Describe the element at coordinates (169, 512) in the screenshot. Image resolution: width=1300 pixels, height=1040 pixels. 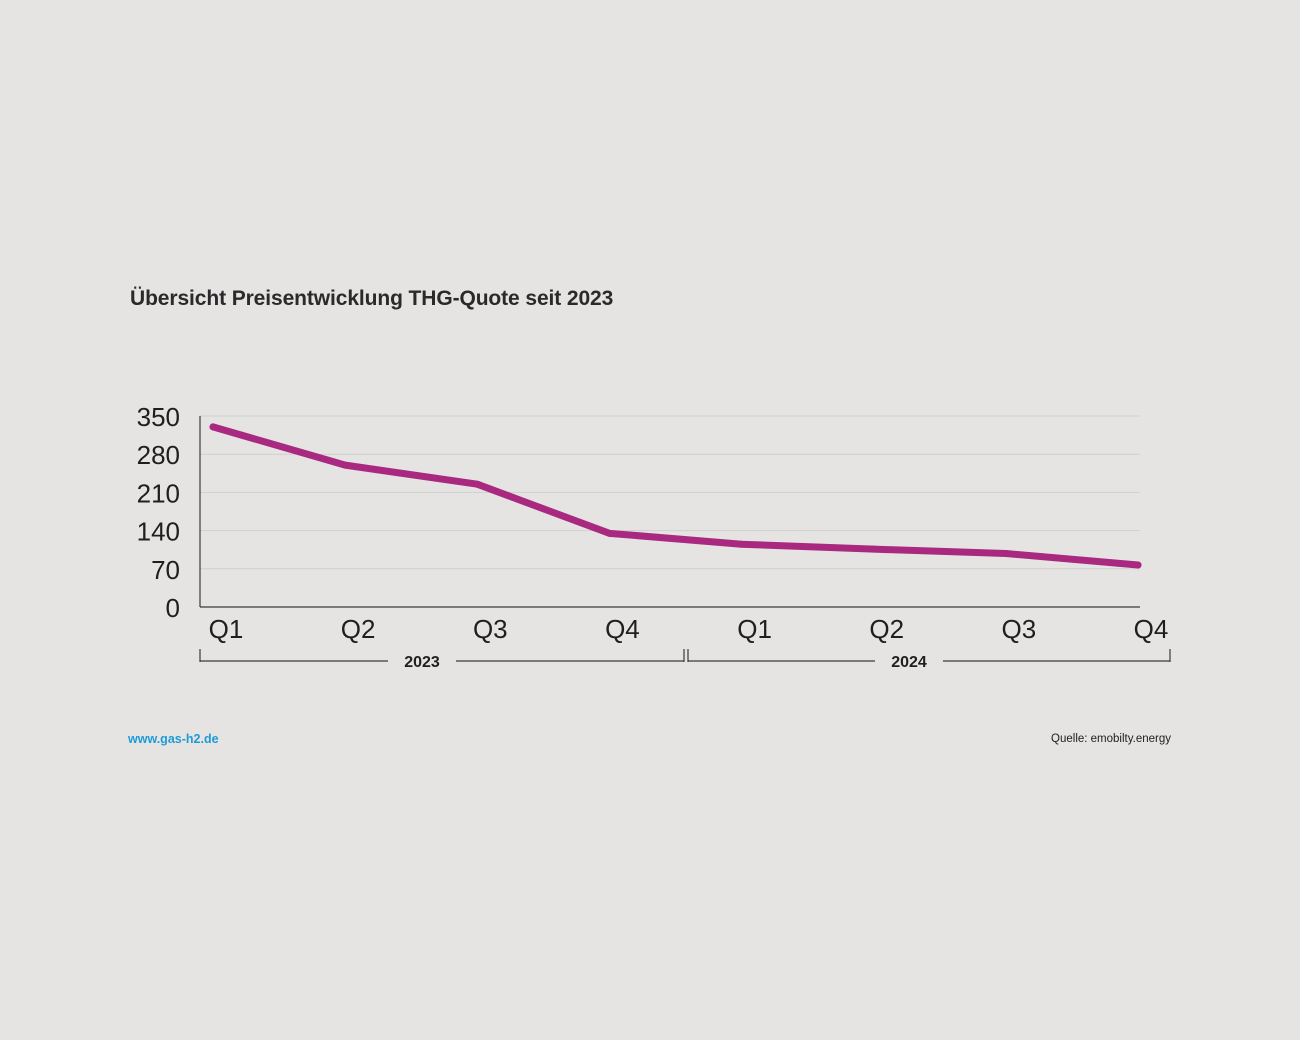
I see `y-axis: 0 70 140 210 280 350` at that location.